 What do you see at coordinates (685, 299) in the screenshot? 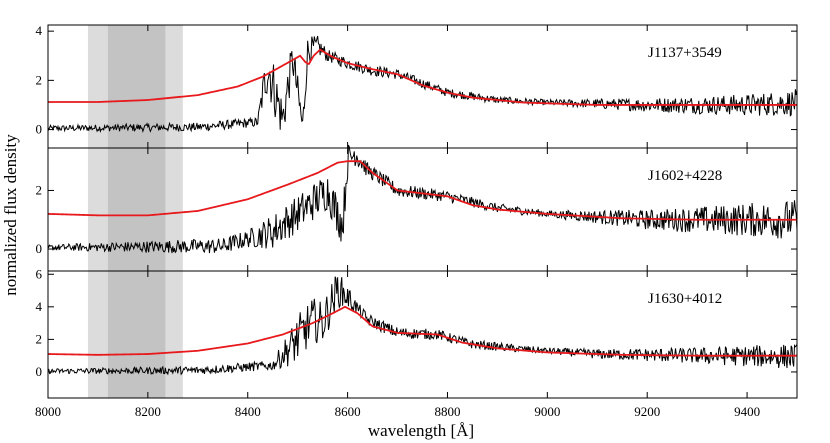
I see `quasar-name-3: J1630+4012` at bounding box center [685, 299].